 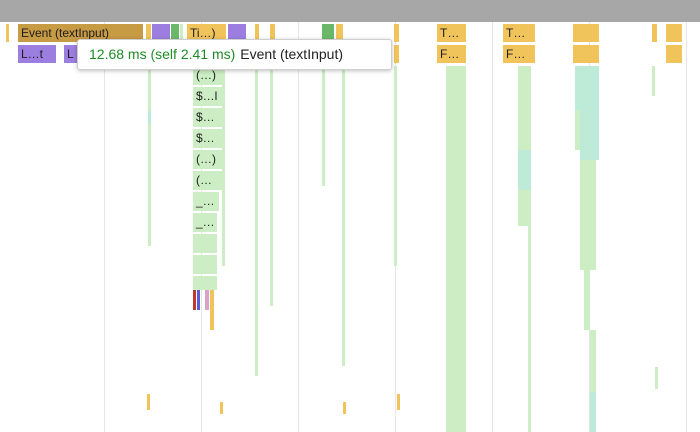 I want to click on timeline-overview-bar, so click(x=350, y=11).